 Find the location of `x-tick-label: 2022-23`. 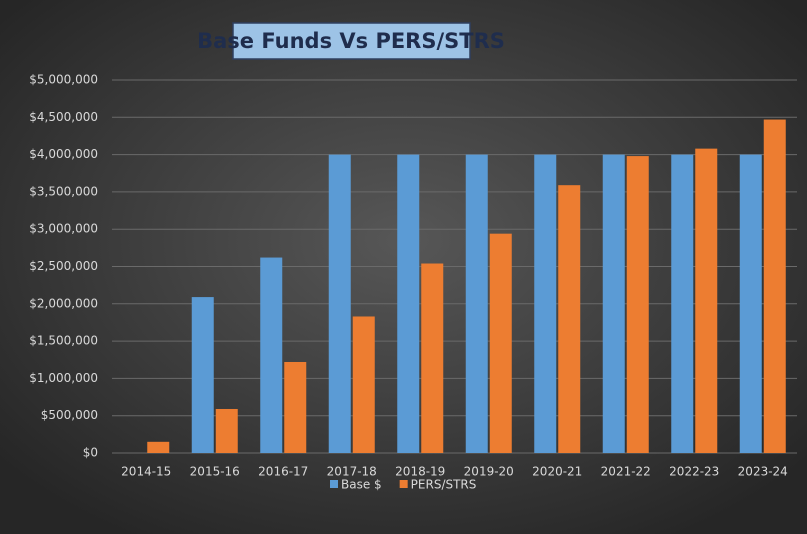

x-tick-label: 2022-23 is located at coordinates (694, 472).